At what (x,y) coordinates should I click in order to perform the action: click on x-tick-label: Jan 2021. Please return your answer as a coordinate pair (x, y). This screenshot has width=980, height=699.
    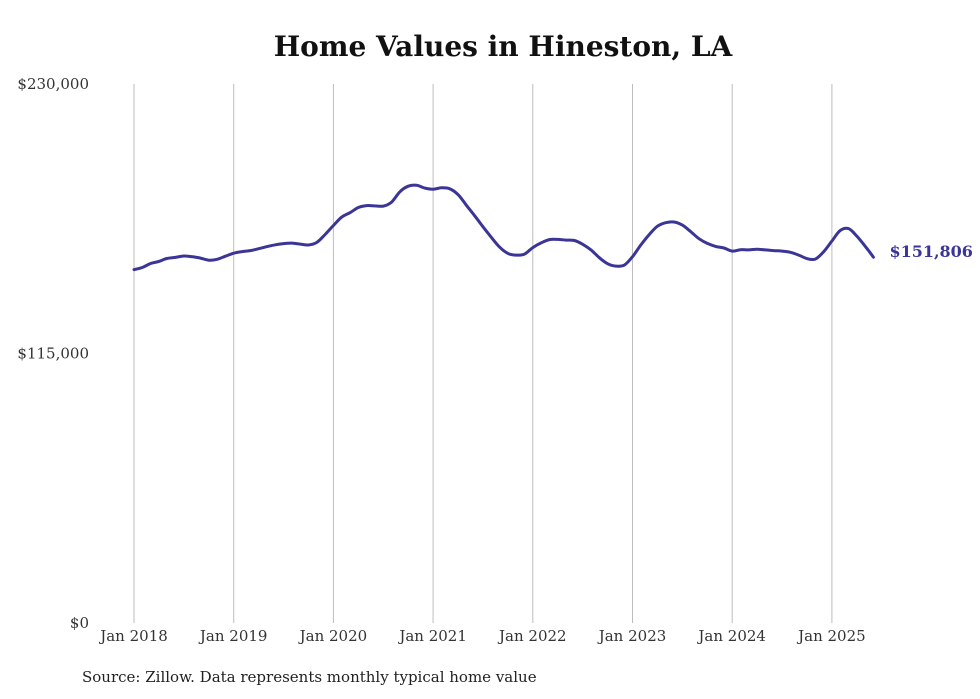
    Looking at the image, I should click on (432, 636).